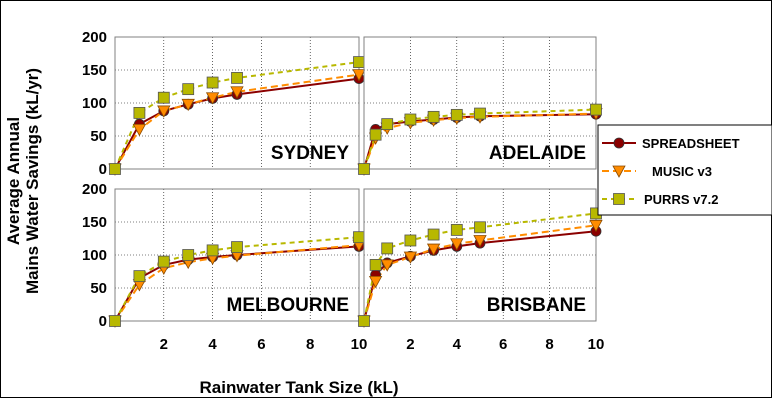  I want to click on panel-adelaide: ADELAIDE, so click(480, 106).